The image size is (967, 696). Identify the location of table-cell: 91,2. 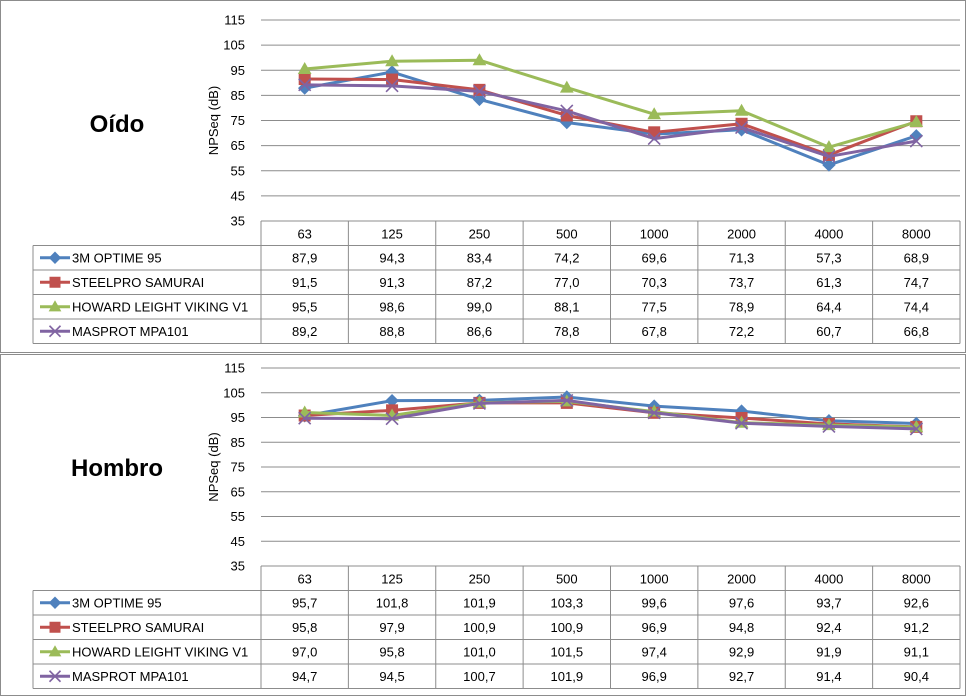
(916, 627).